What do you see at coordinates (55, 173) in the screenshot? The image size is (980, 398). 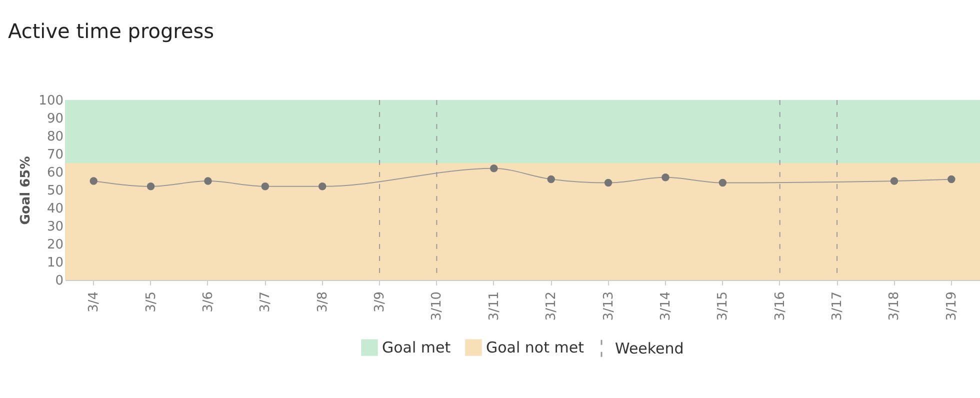 I see `y-tick-label: 60` at bounding box center [55, 173].